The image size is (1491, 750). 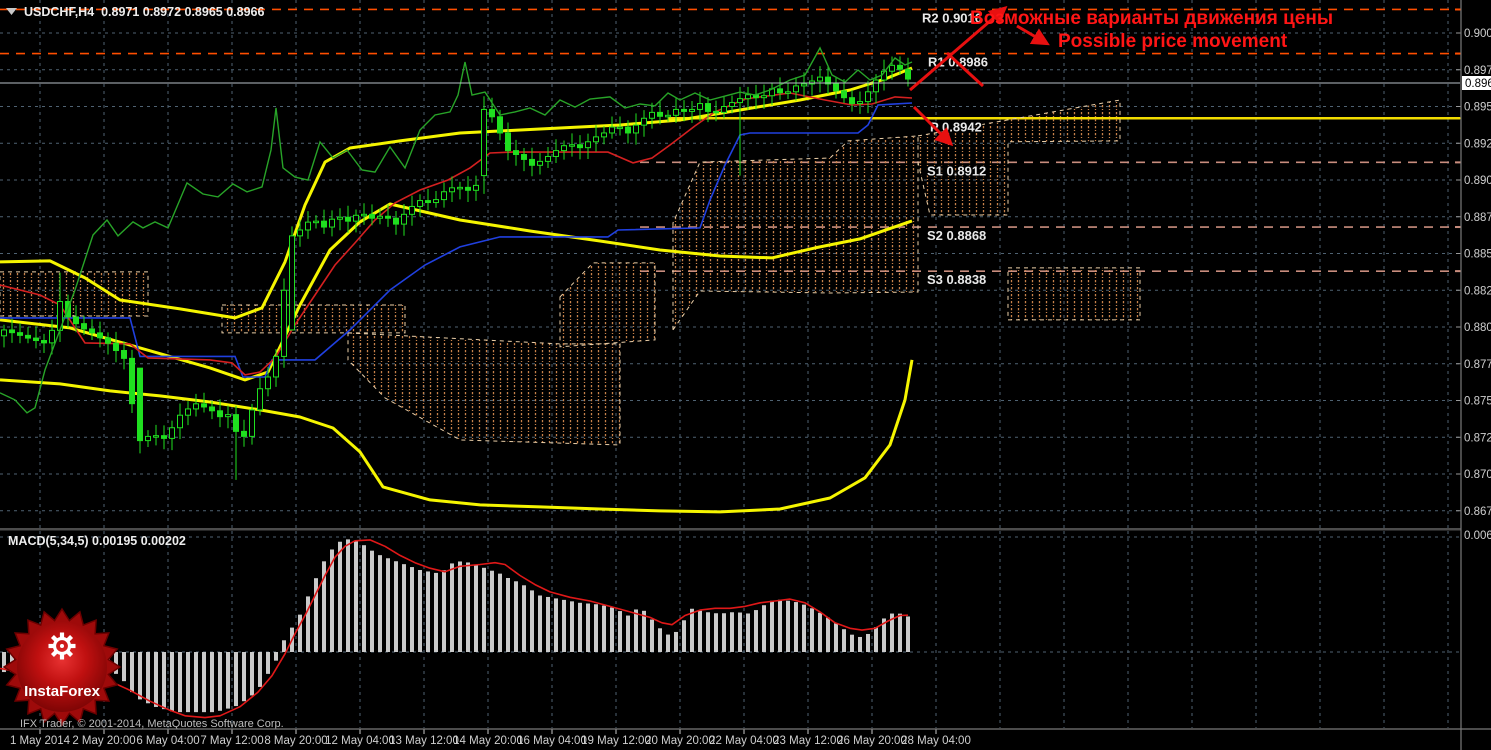 I want to click on pivot-label-s1: S1 0.8912, so click(x=956, y=170).